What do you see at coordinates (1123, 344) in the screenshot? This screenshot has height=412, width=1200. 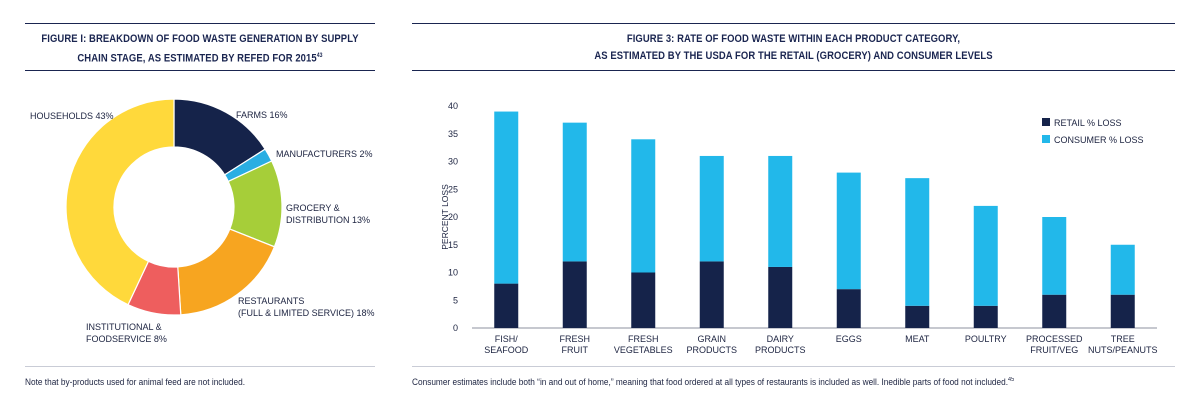 I see `x-tick-label: TREE NUTS/PEANUTS` at bounding box center [1123, 344].